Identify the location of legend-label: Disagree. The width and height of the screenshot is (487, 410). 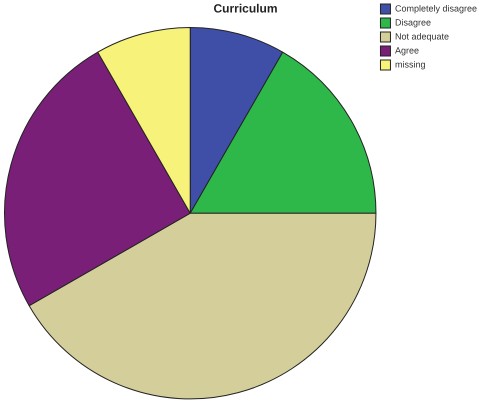
(412, 22).